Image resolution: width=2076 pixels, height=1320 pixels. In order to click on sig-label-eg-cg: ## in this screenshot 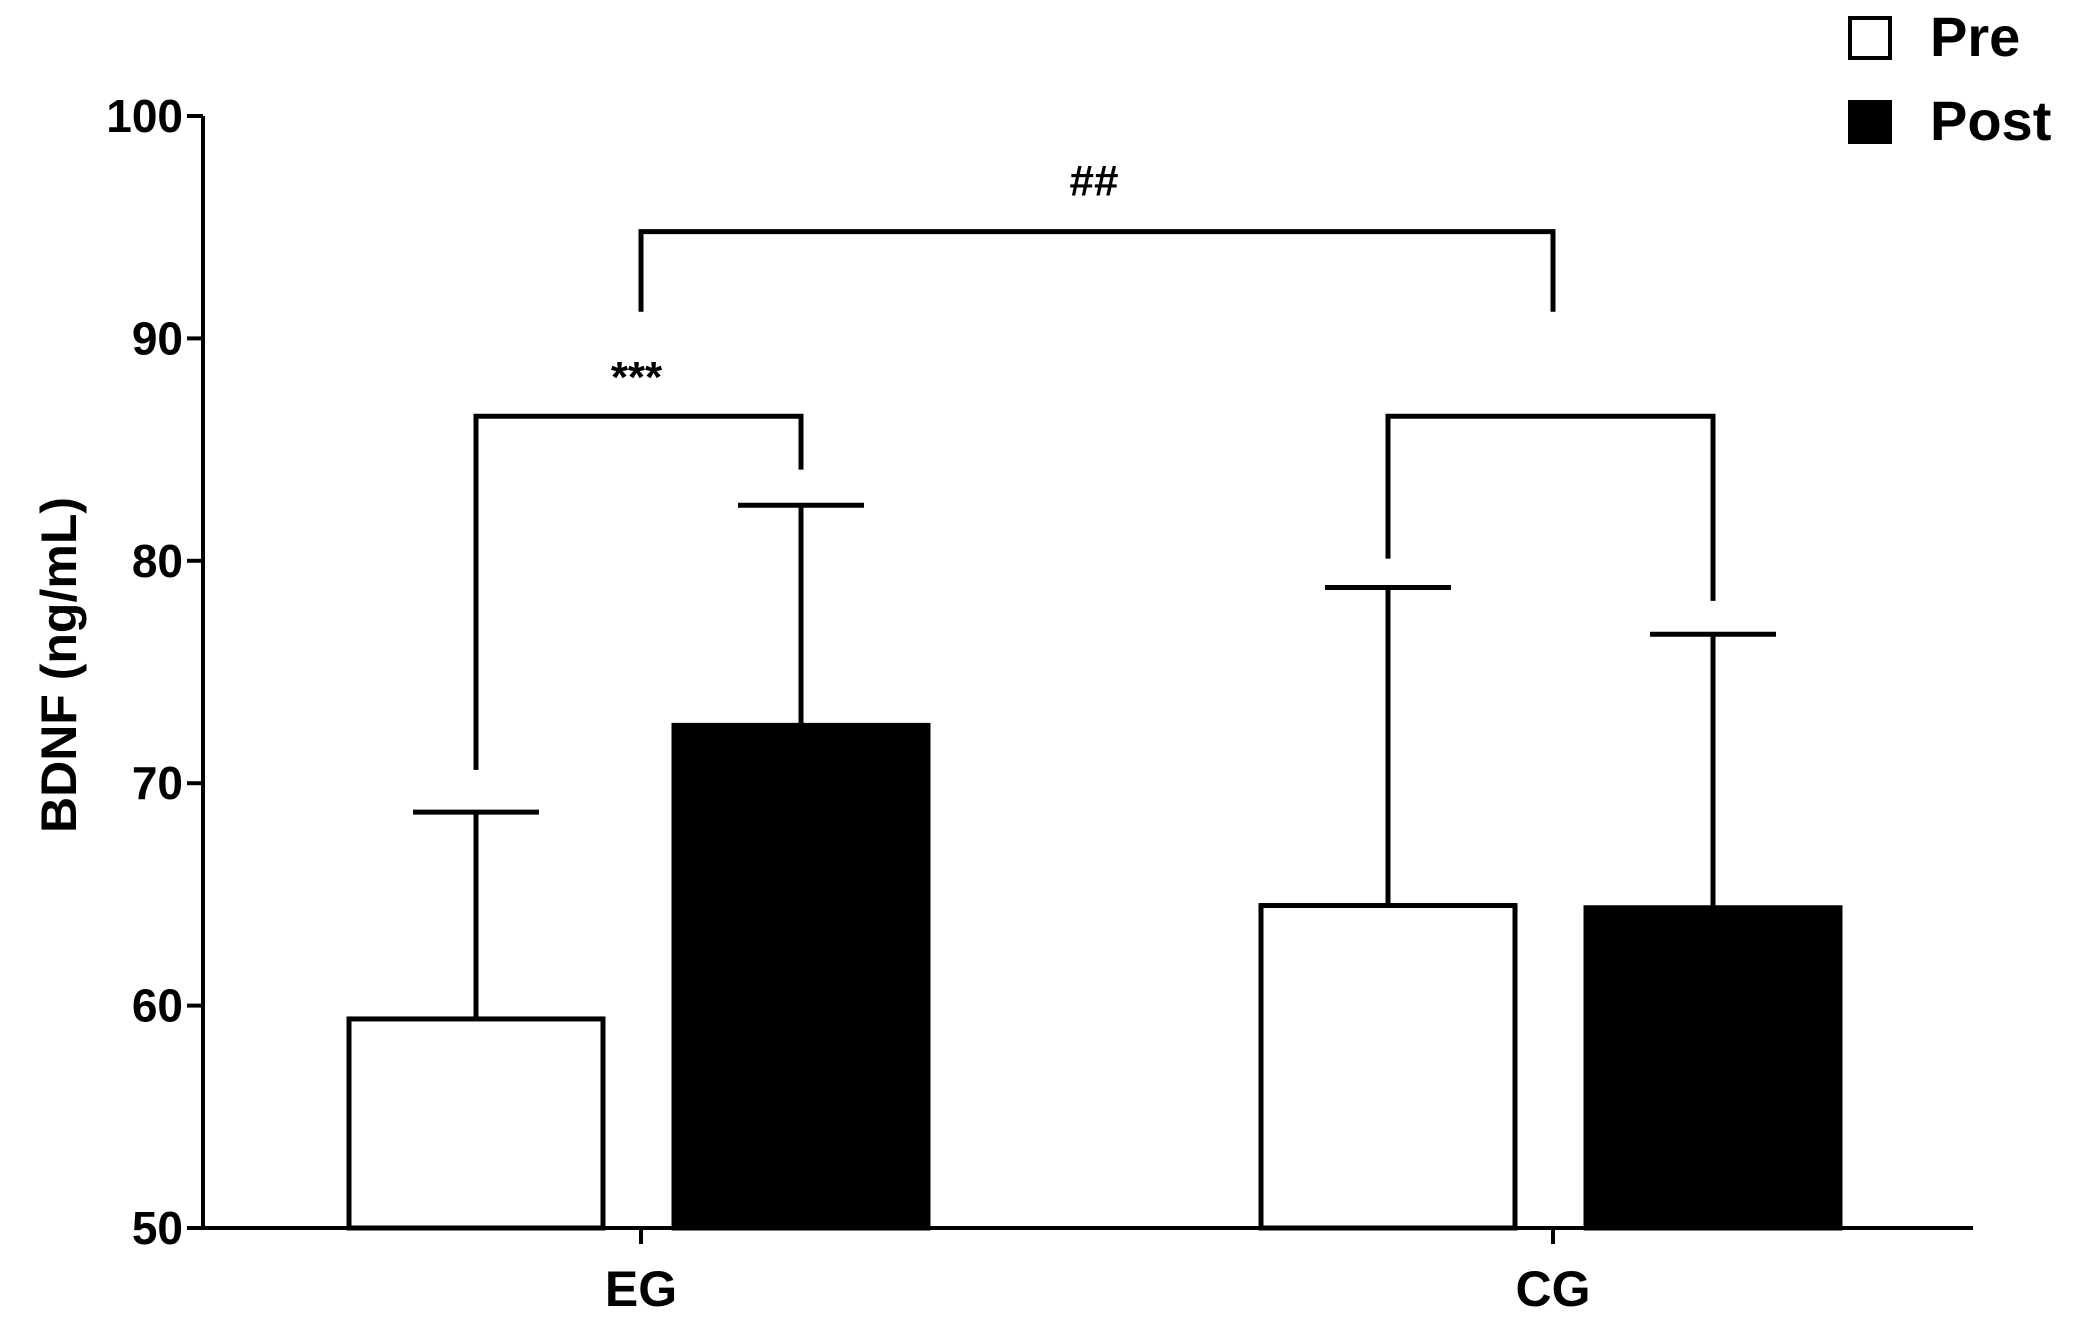, I will do `click(1094, 181)`.